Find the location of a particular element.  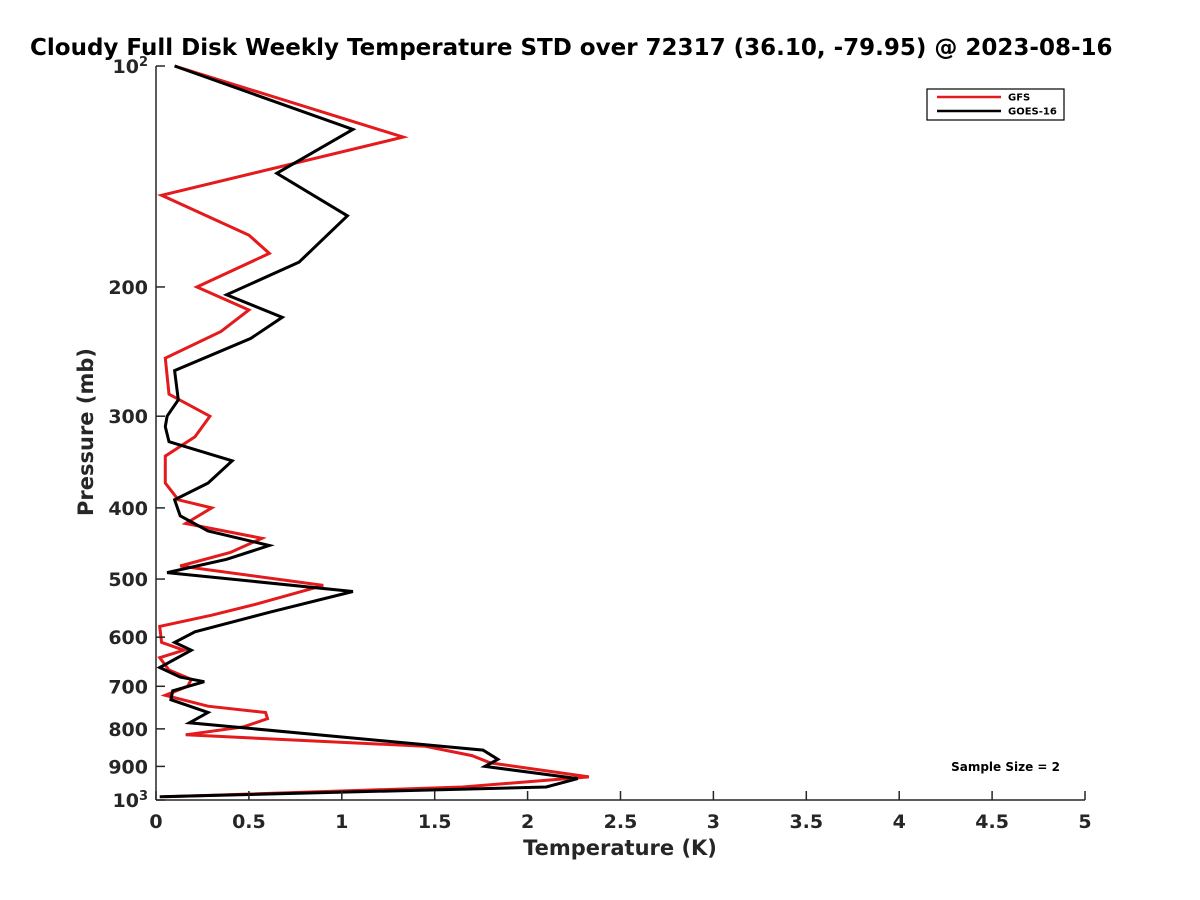

y-tick-label: 400 is located at coordinates (128, 509).